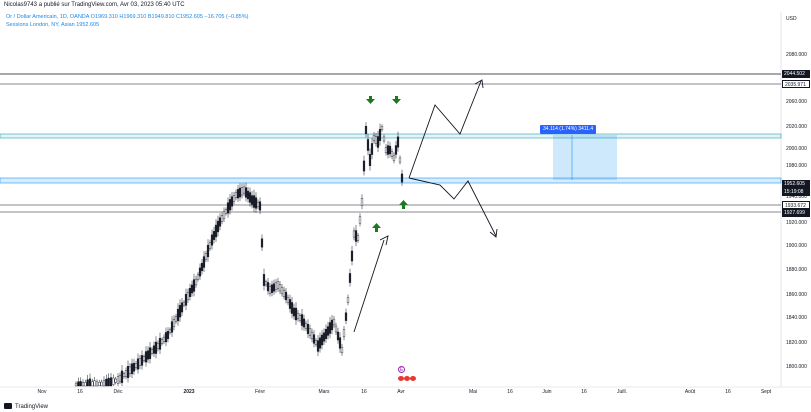  What do you see at coordinates (796, 205) in the screenshot?
I see `price-badge: 1933.672` at bounding box center [796, 205].